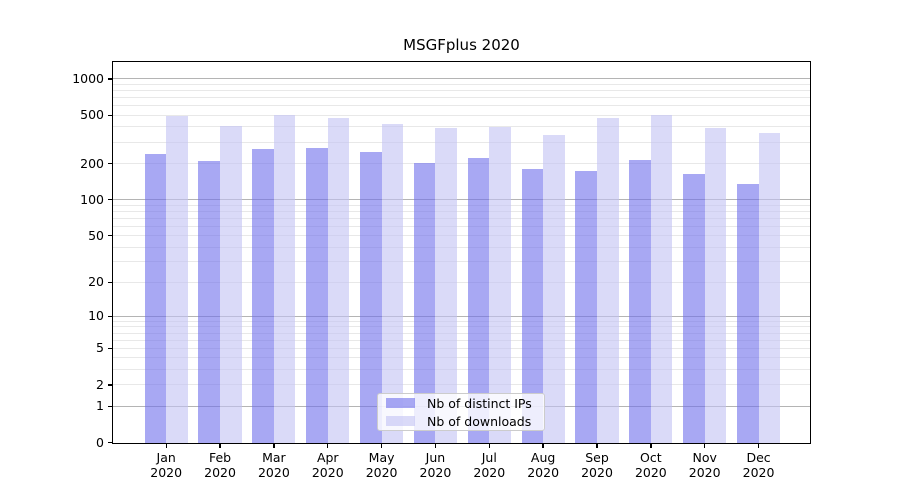  What do you see at coordinates (747, 313) in the screenshot?
I see `bar-distinct-ips-dec` at bounding box center [747, 313].